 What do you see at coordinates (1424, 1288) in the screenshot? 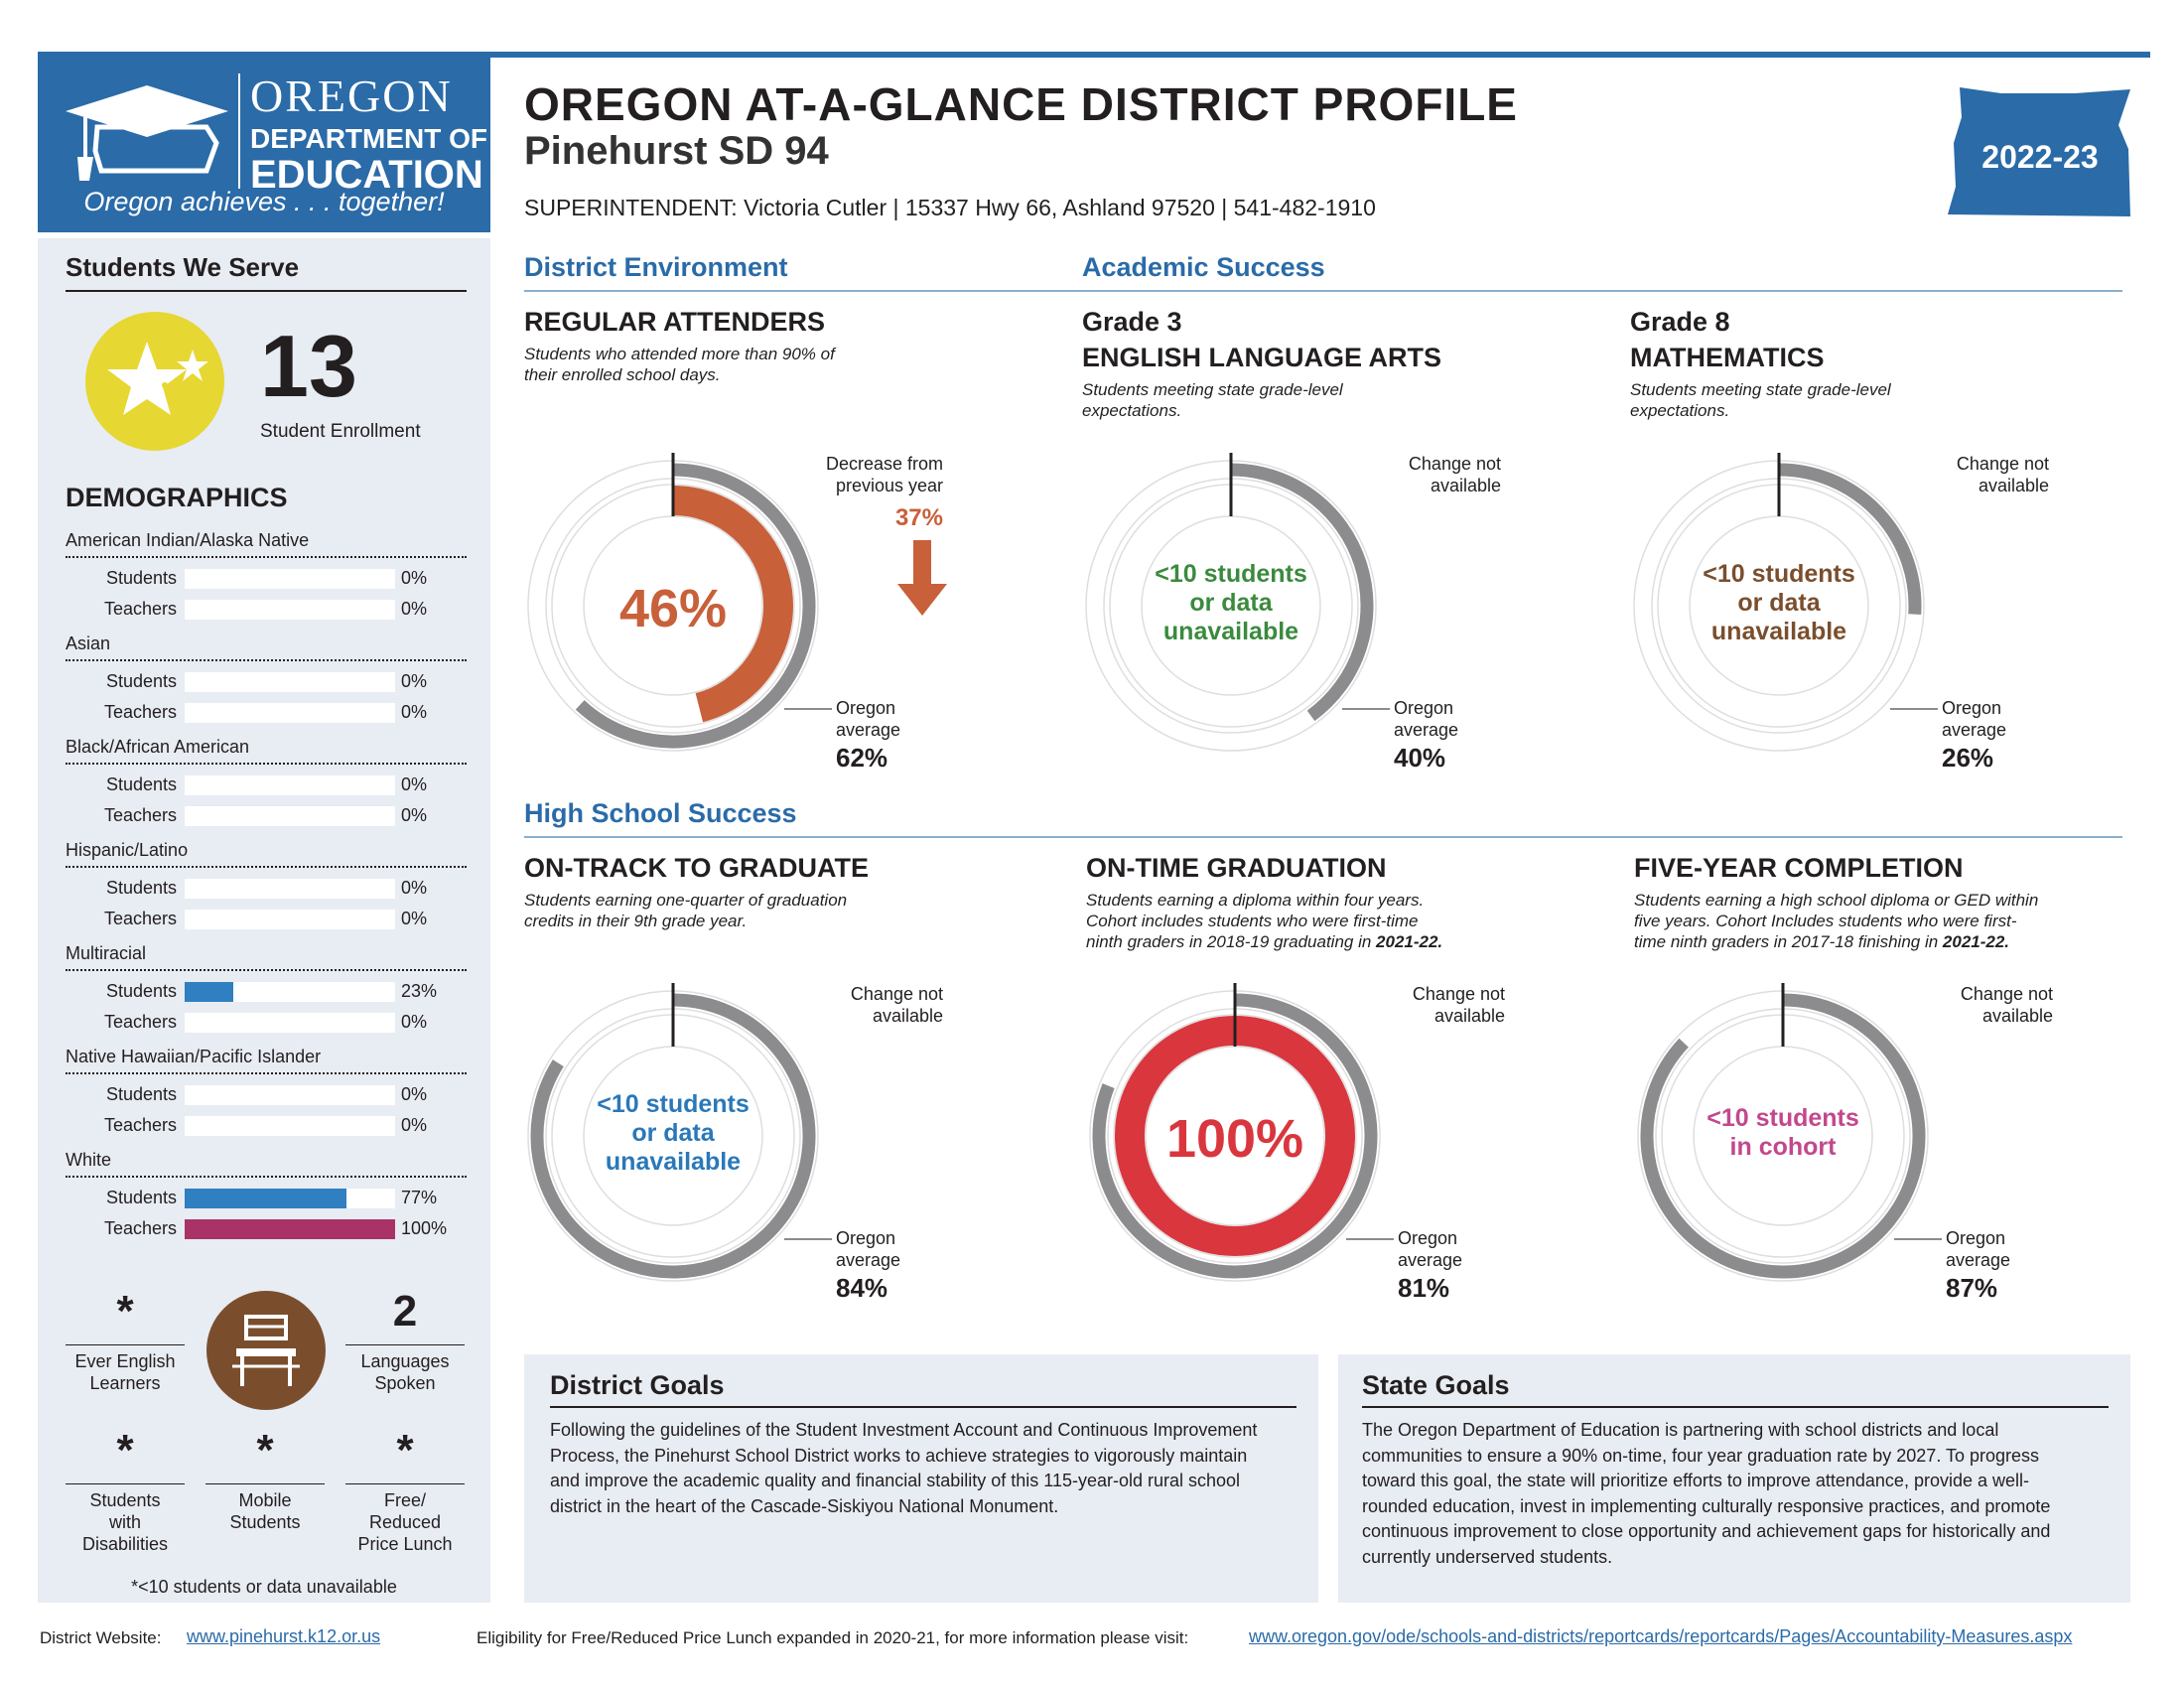
I see `on-time-graduation-oregon-value: 81%` at bounding box center [1424, 1288].